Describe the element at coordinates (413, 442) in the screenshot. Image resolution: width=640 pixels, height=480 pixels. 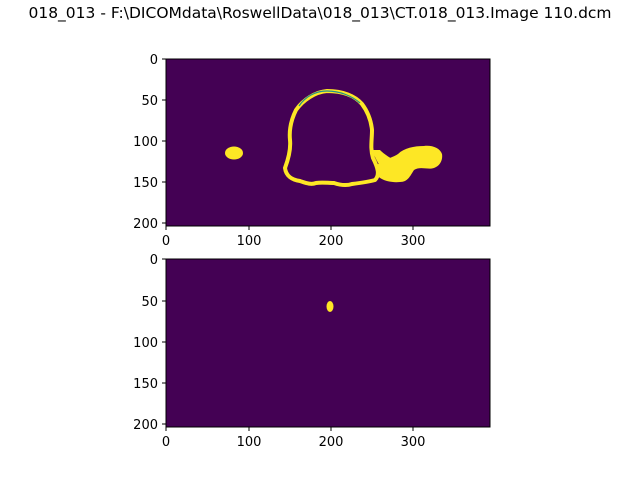
I see `bottom-xtick-label: 300` at that location.